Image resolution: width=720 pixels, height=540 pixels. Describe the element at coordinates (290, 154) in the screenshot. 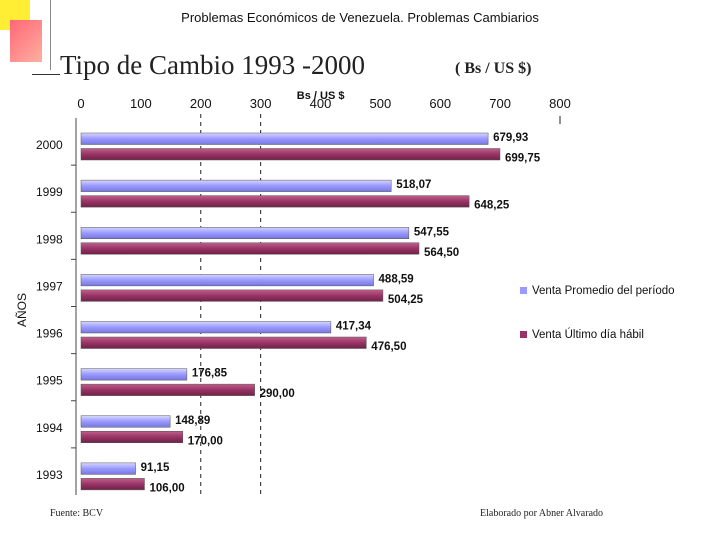

I see `bar-ultimo-dia-2000` at that location.